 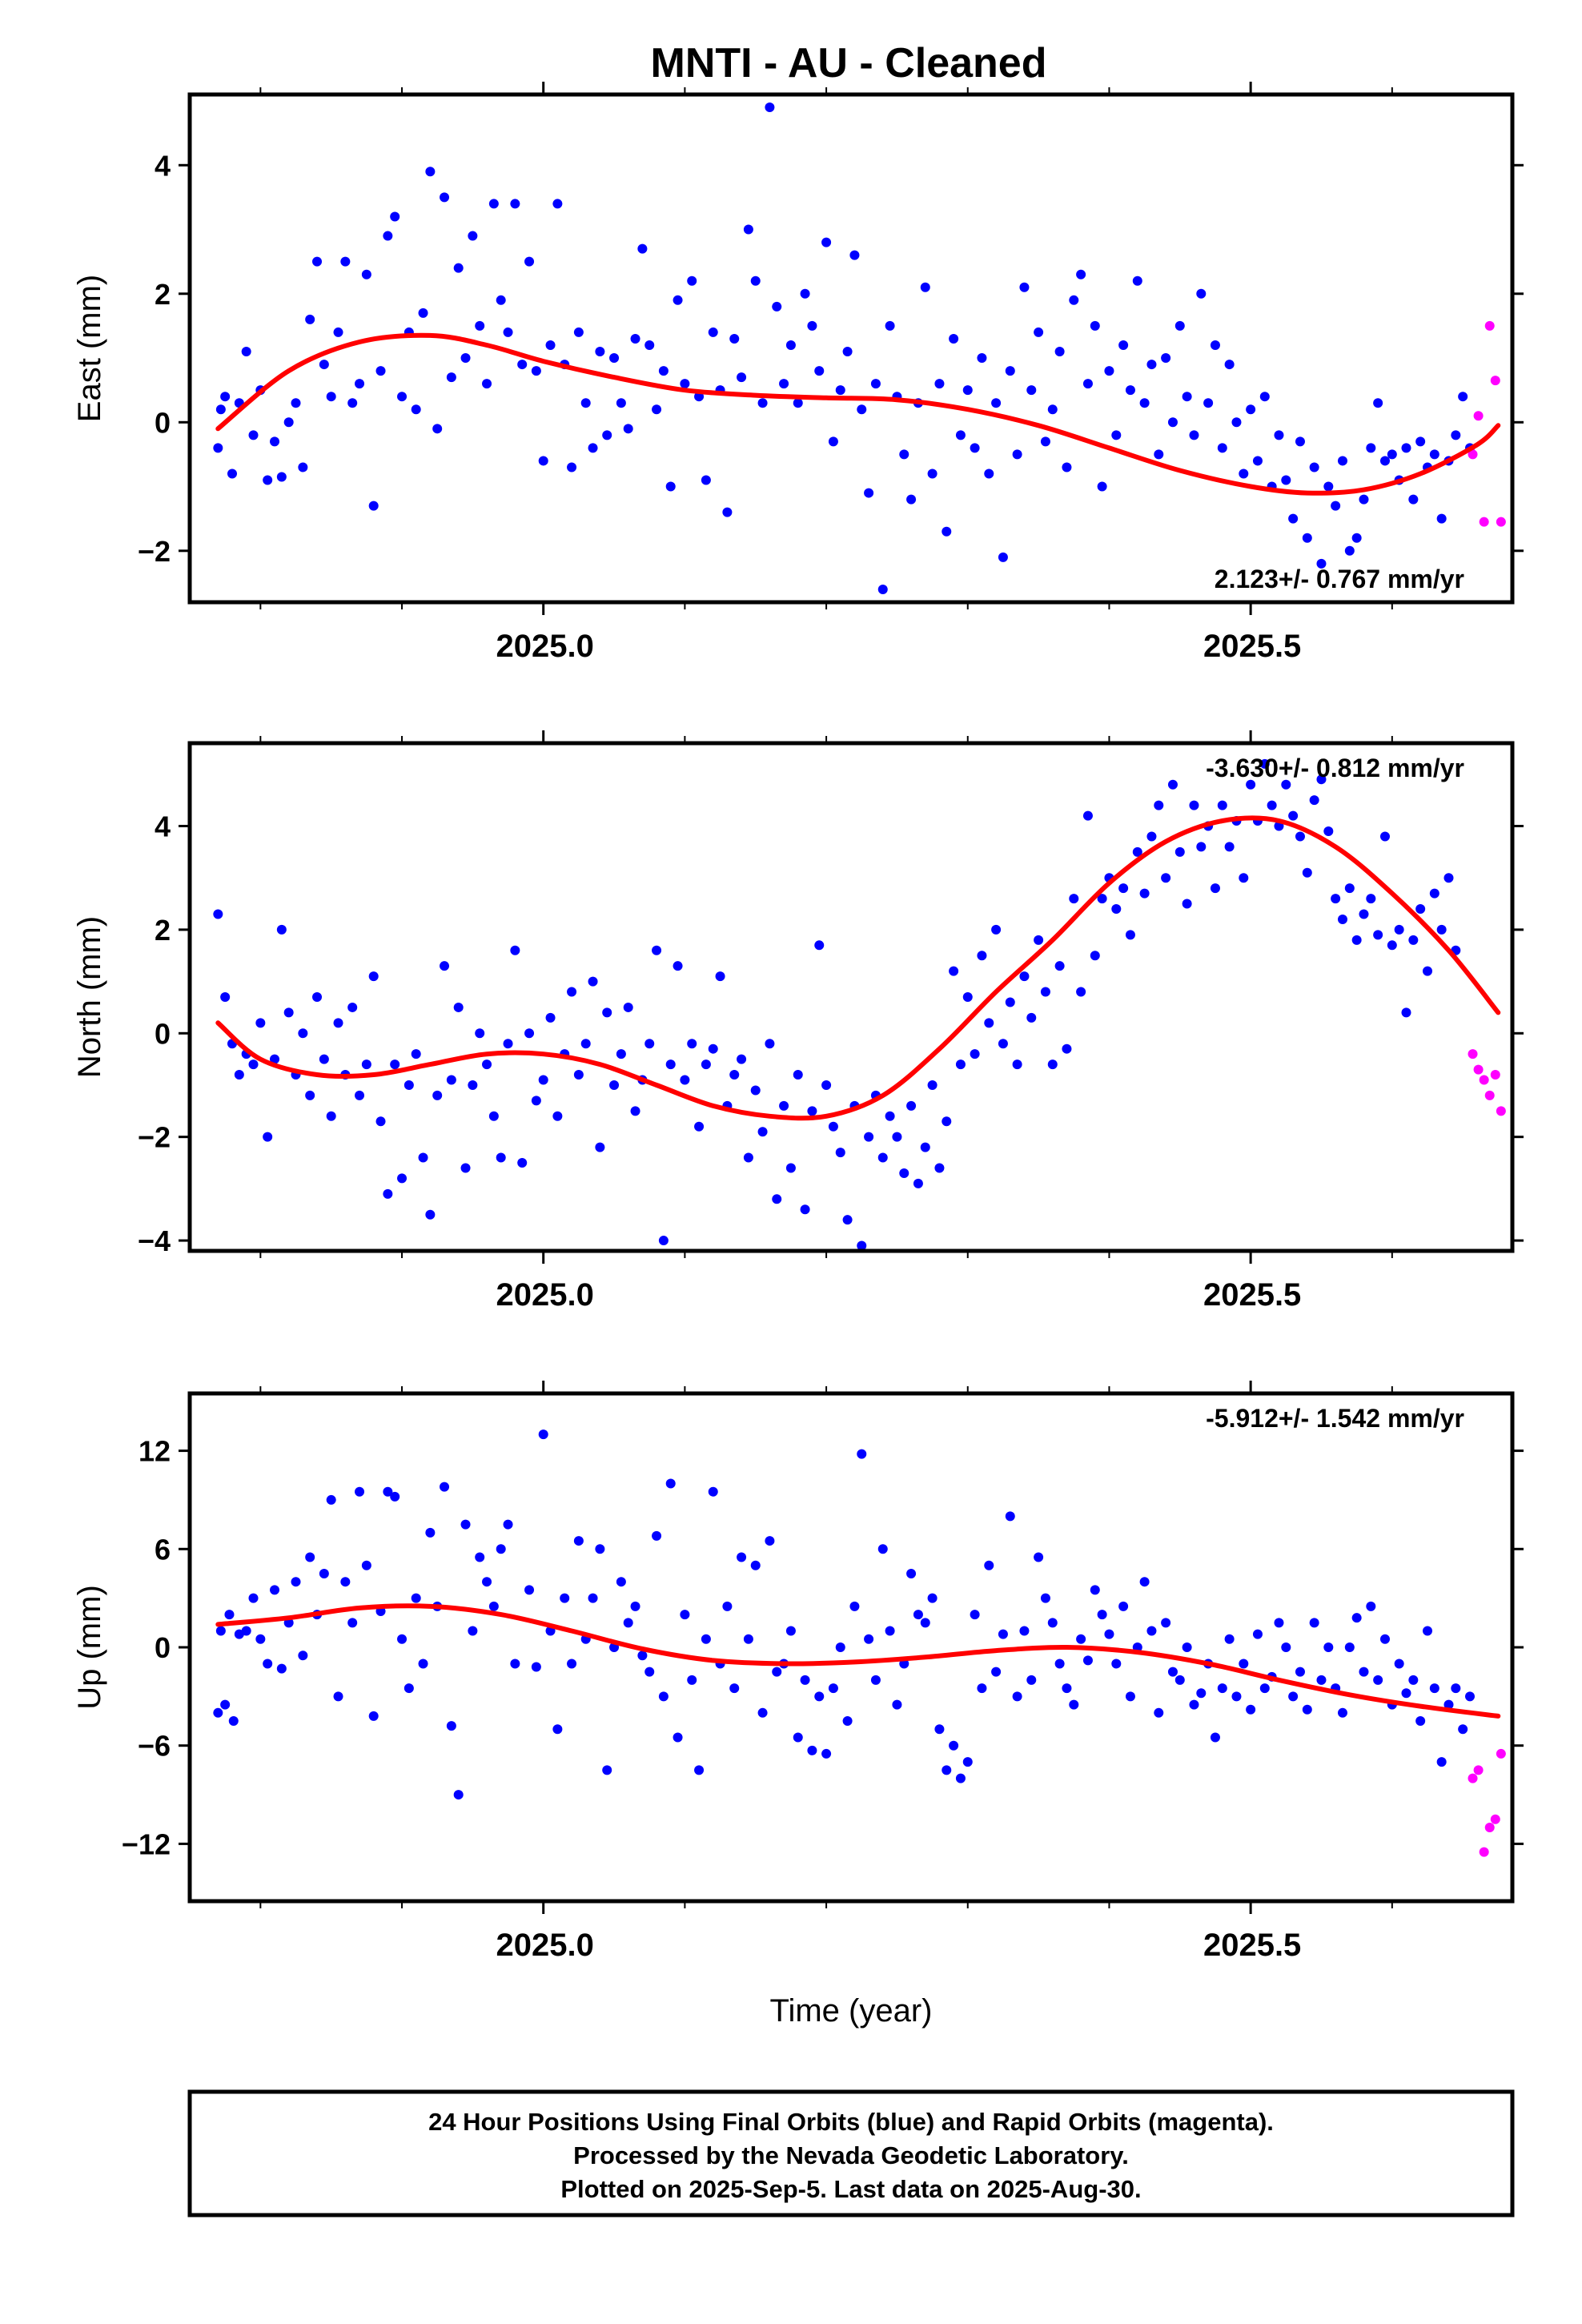 What do you see at coordinates (163, 826) in the screenshot?
I see `north-ytick-label: 4` at bounding box center [163, 826].